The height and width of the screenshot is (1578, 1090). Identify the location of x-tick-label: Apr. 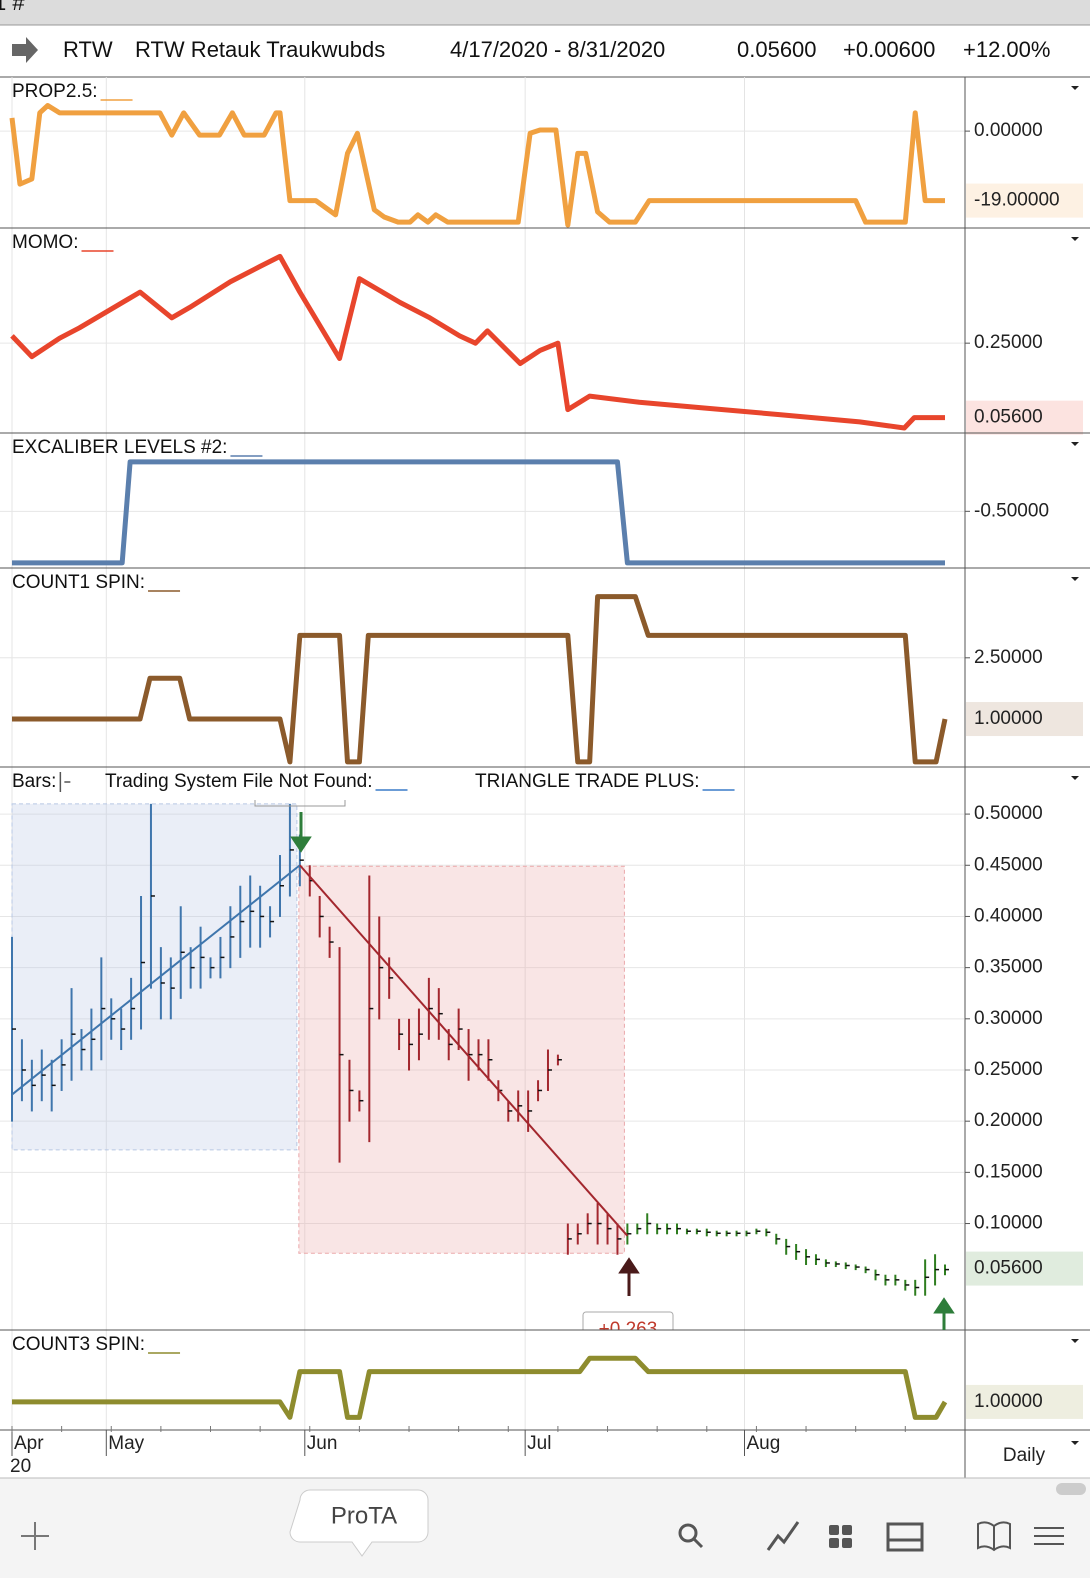
(29, 1443).